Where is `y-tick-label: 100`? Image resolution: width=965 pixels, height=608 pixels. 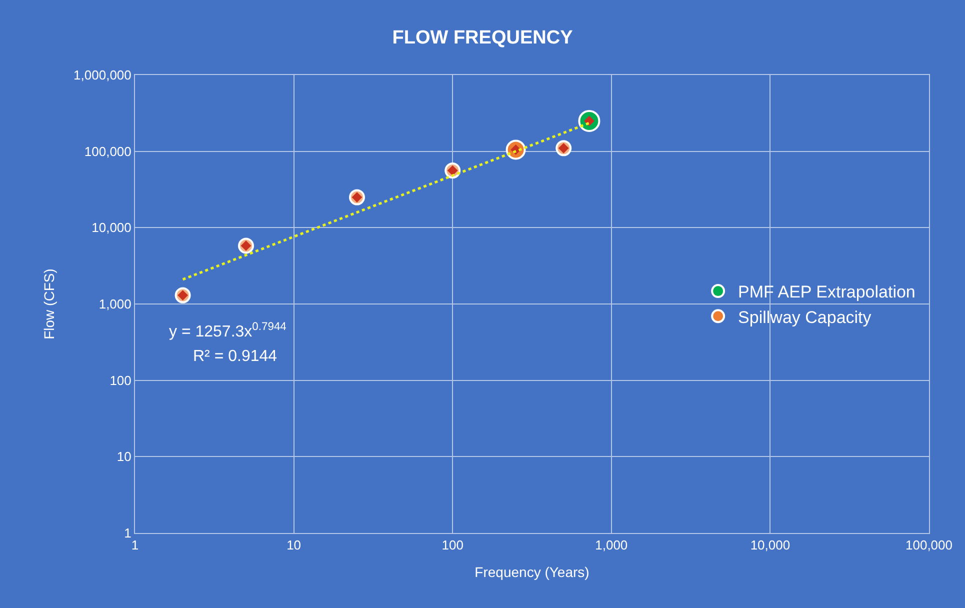
y-tick-label: 100 is located at coordinates (121, 380).